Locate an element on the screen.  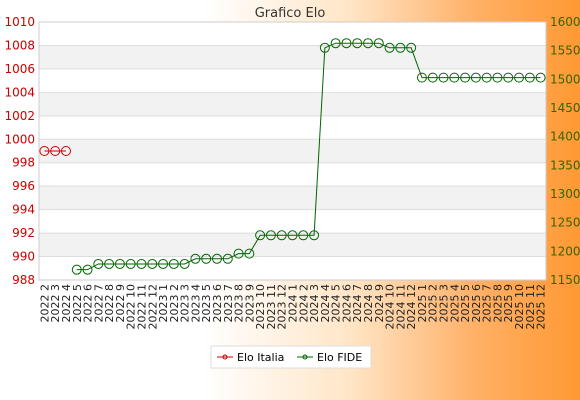
x-tick-label: 2025 2 is located at coordinates (433, 303).